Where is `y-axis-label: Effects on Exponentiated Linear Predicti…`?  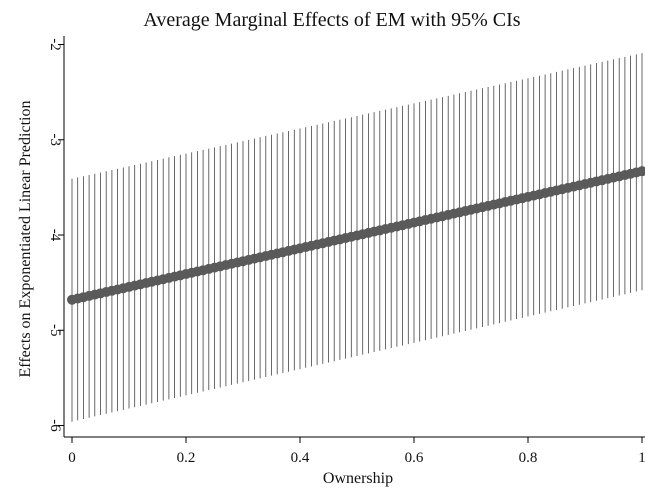
y-axis-label: Effects on Exponentiated Linear Predicti… is located at coordinates (25, 239).